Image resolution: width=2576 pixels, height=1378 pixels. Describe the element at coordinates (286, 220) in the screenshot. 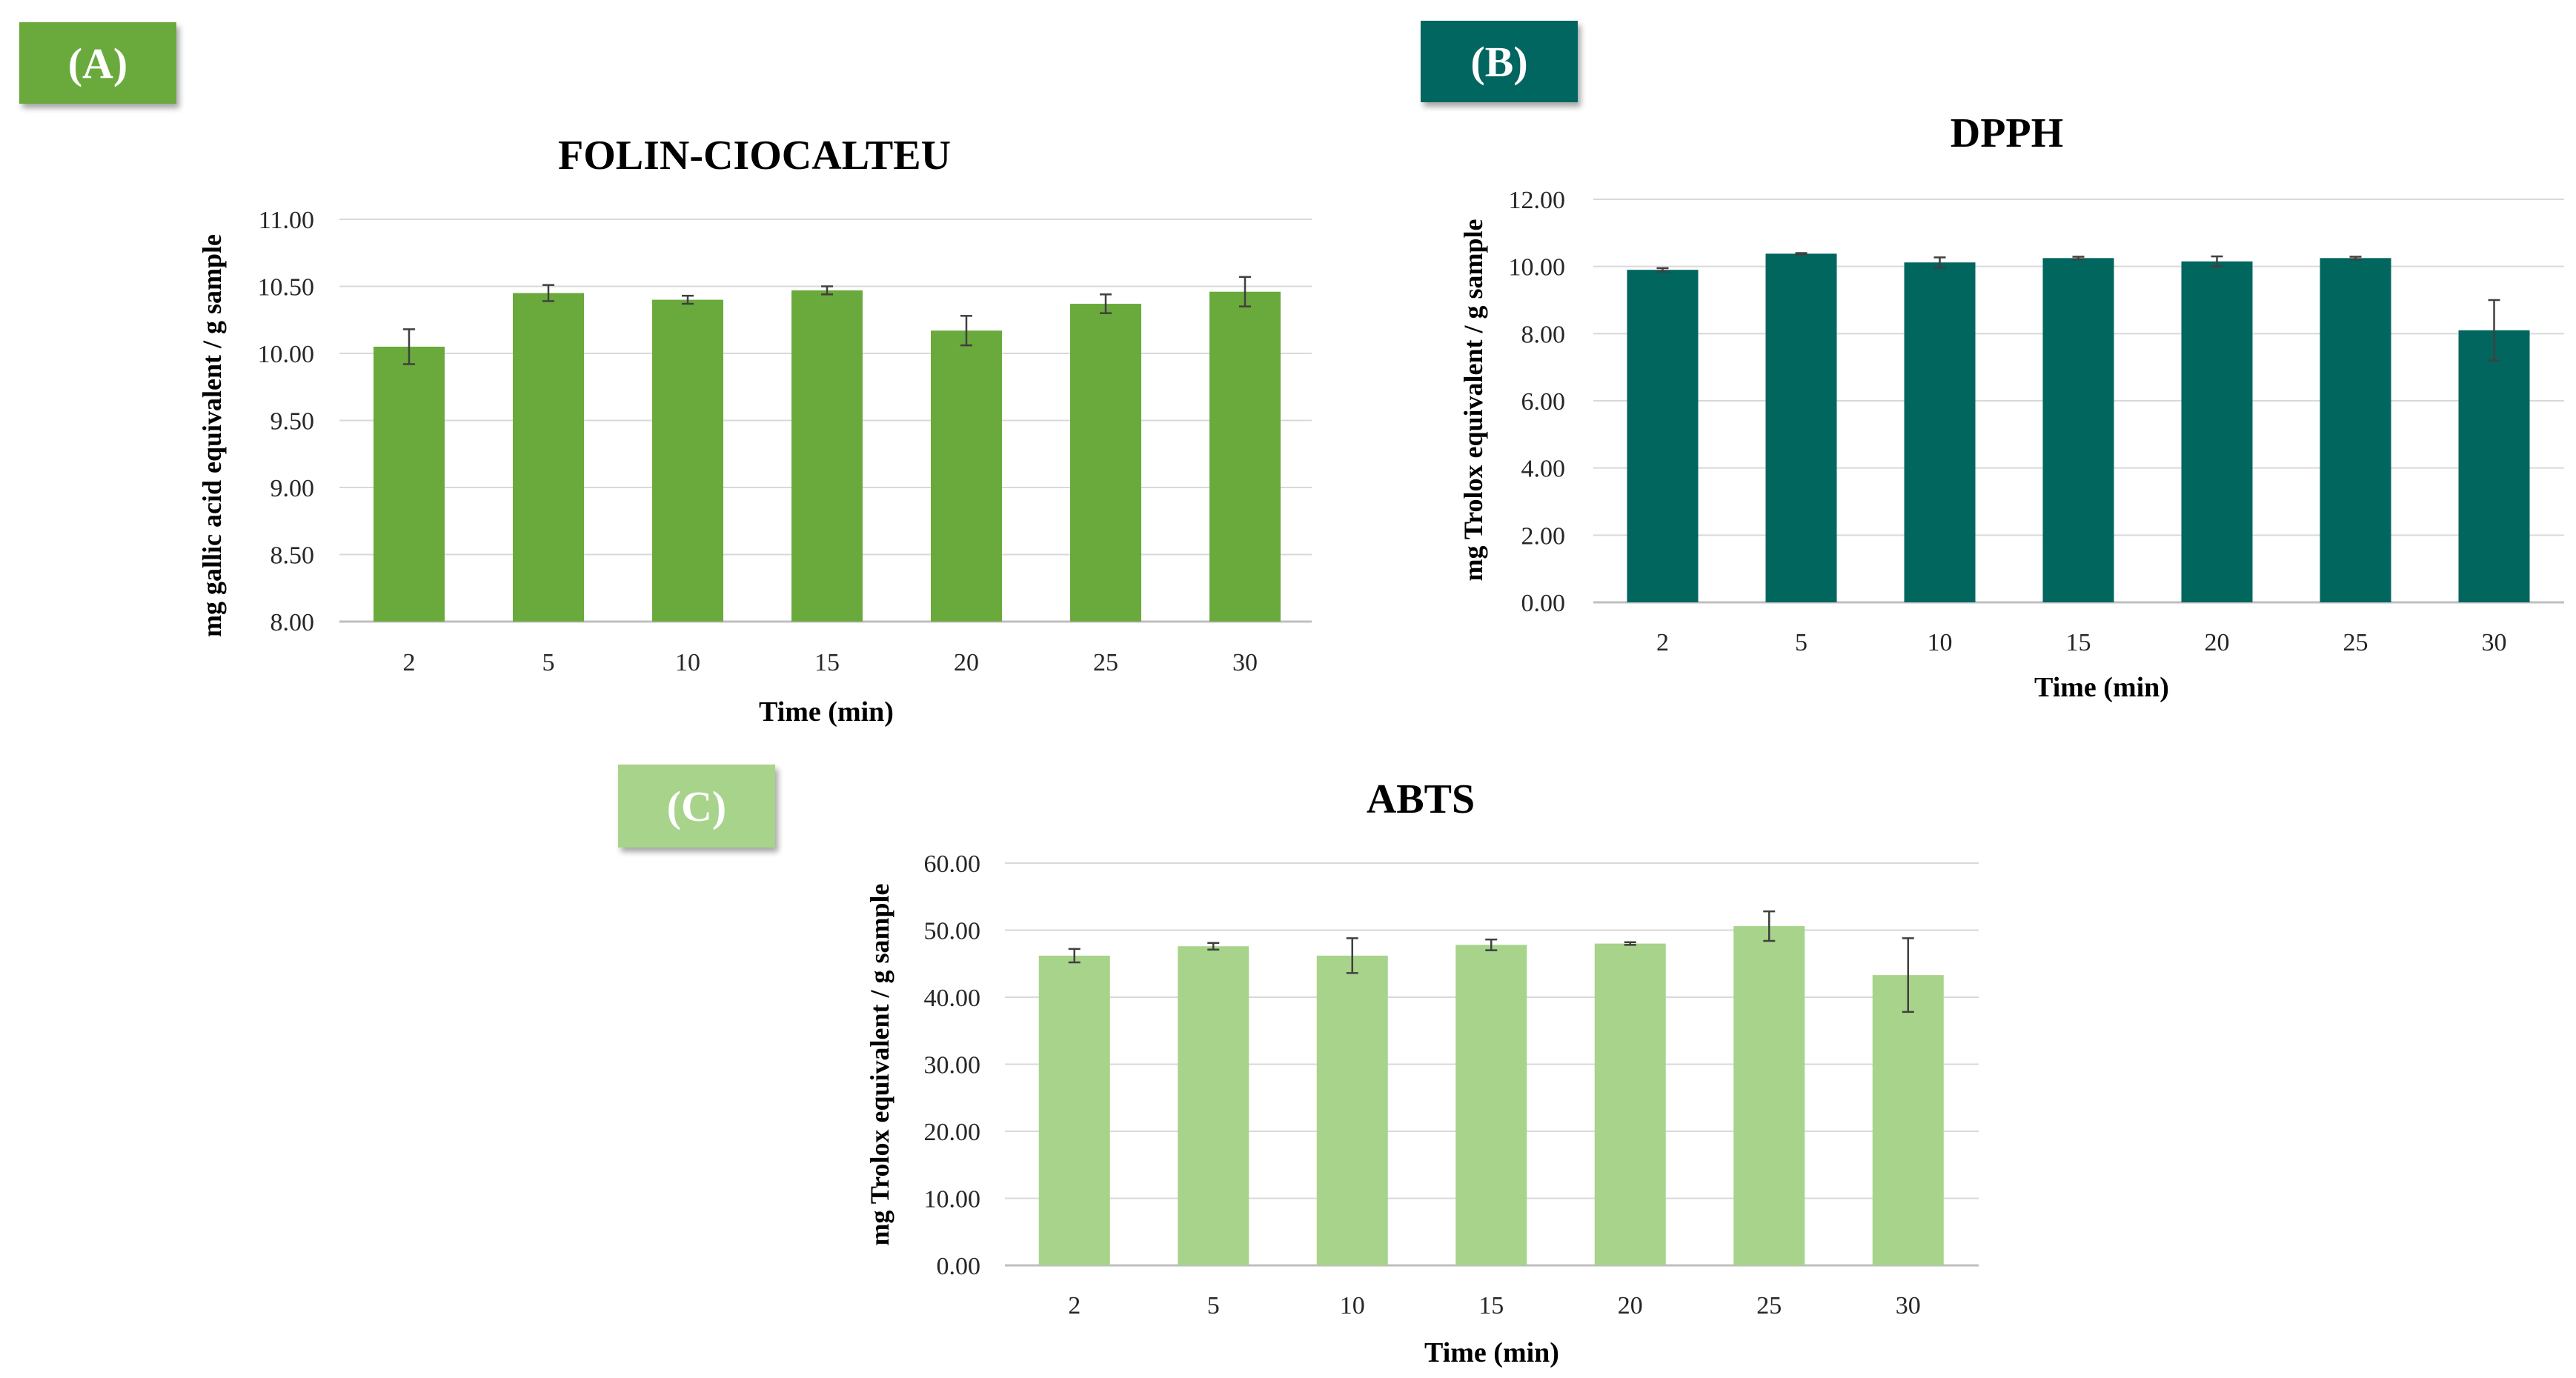

I see `y-tick-label: 11.00` at that location.